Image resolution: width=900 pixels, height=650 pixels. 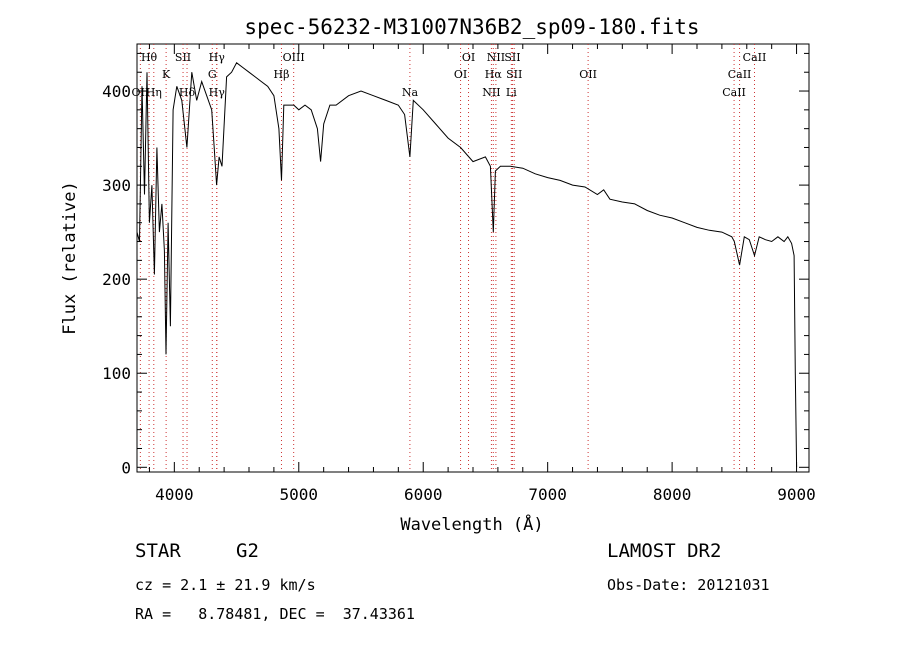 What do you see at coordinates (294, 57) in the screenshot?
I see `line-label-9: OIII` at bounding box center [294, 57].